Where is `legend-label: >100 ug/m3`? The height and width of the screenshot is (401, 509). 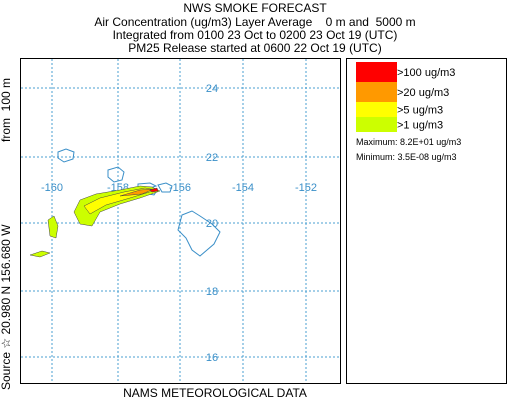 legend-label: >100 ug/m3 is located at coordinates (426, 73).